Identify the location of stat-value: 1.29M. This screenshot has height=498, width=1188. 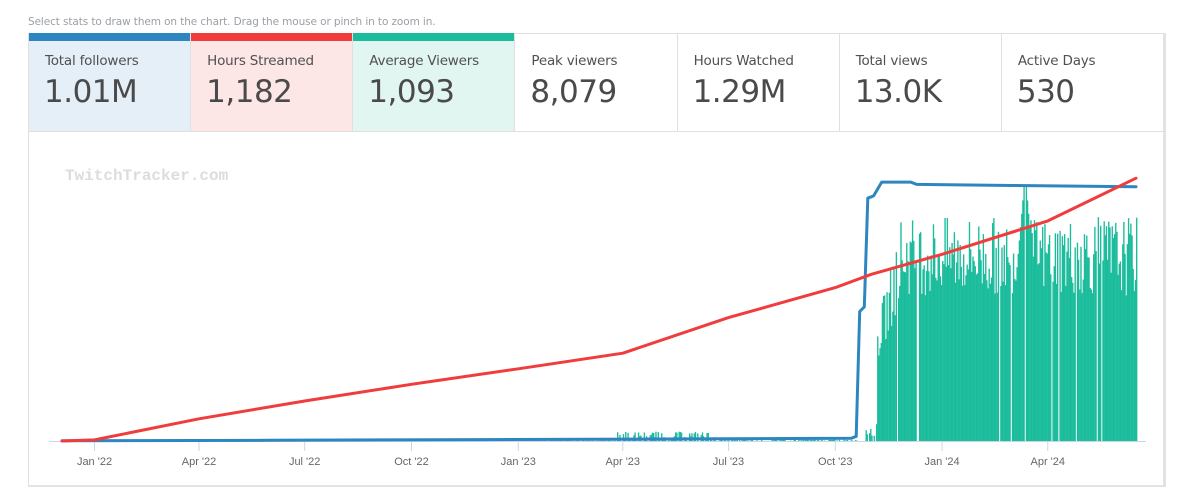
(739, 92).